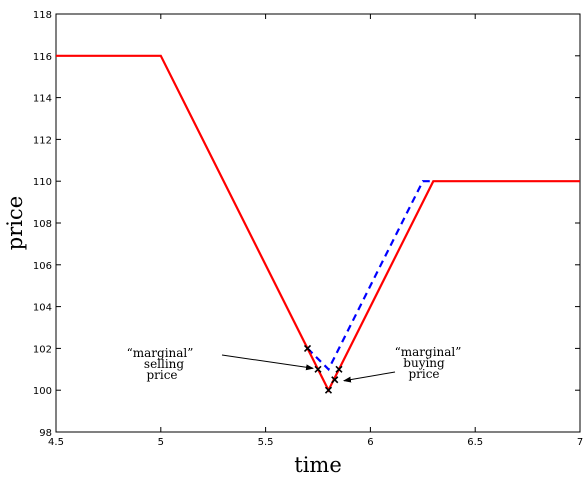 Image resolution: width=588 pixels, height=479 pixels. Describe the element at coordinates (42, 349) in the screenshot. I see `y-tick-label: 102` at that location.